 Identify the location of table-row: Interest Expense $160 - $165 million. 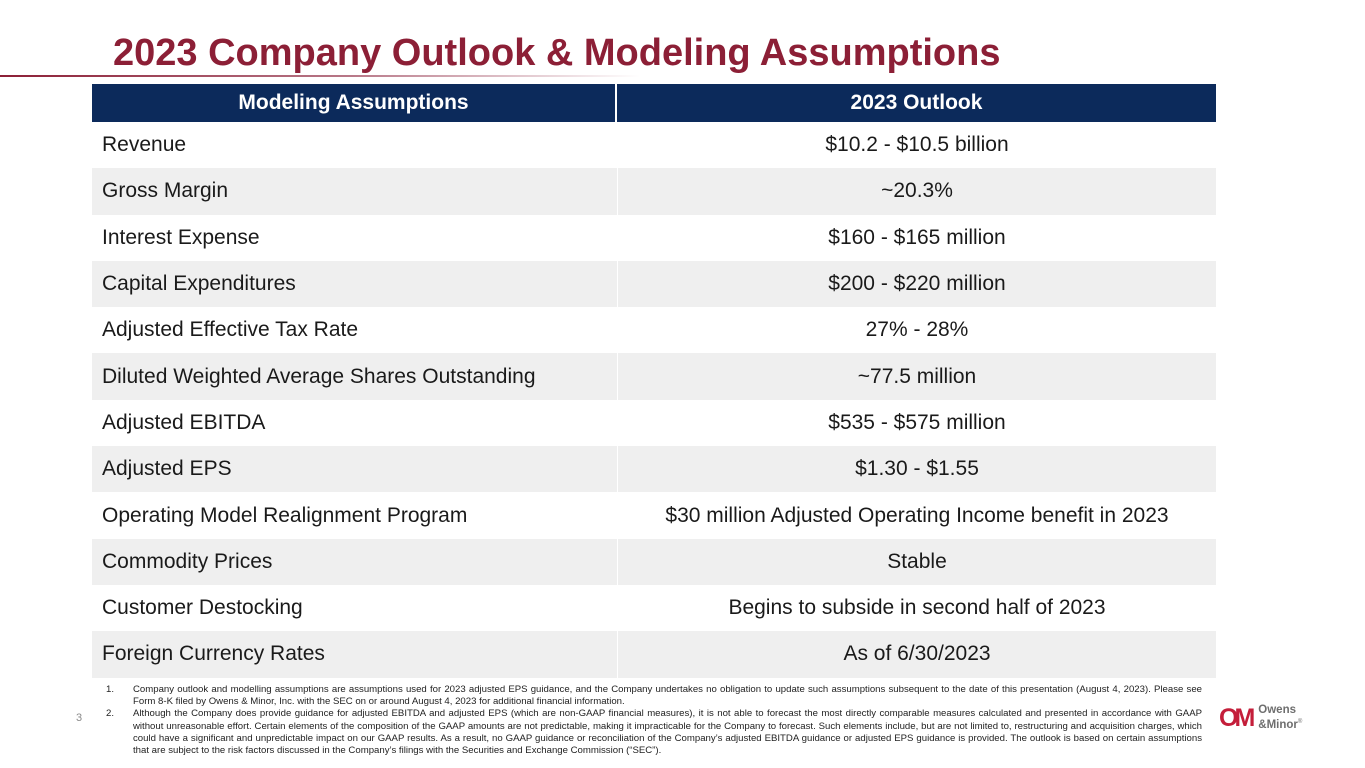
(654, 238).